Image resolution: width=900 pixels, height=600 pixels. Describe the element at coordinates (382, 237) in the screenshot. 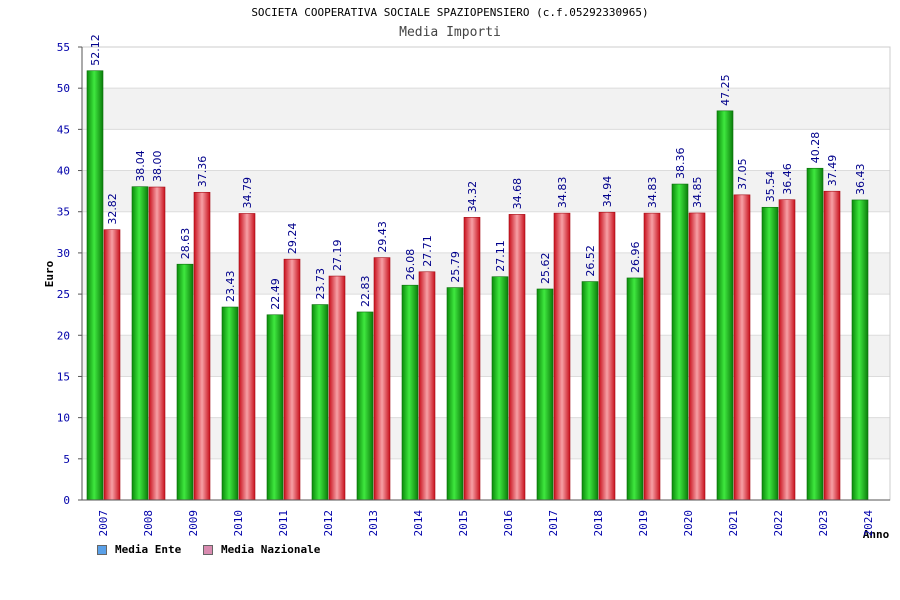

I see `data-label-media-nazionale-2013: 29.43` at that location.